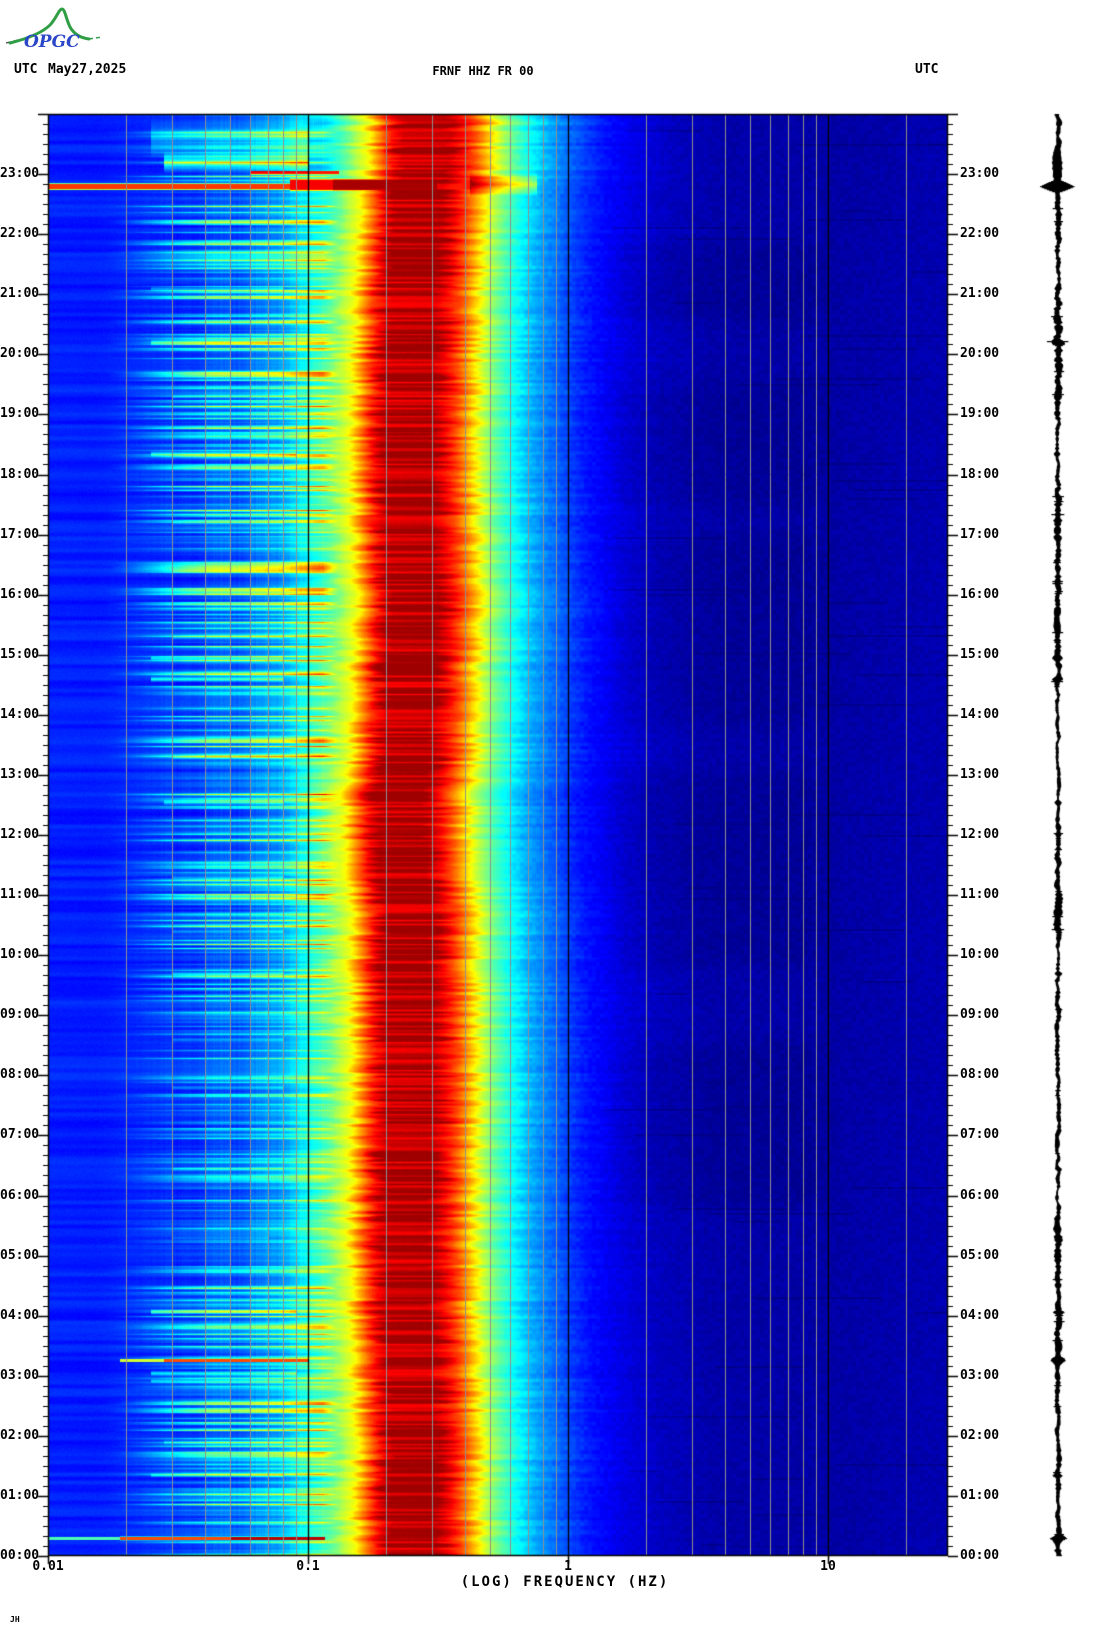 The height and width of the screenshot is (1634, 1102). What do you see at coordinates (980, 1074) in the screenshot?
I see `time-label-right: 08:00` at bounding box center [980, 1074].